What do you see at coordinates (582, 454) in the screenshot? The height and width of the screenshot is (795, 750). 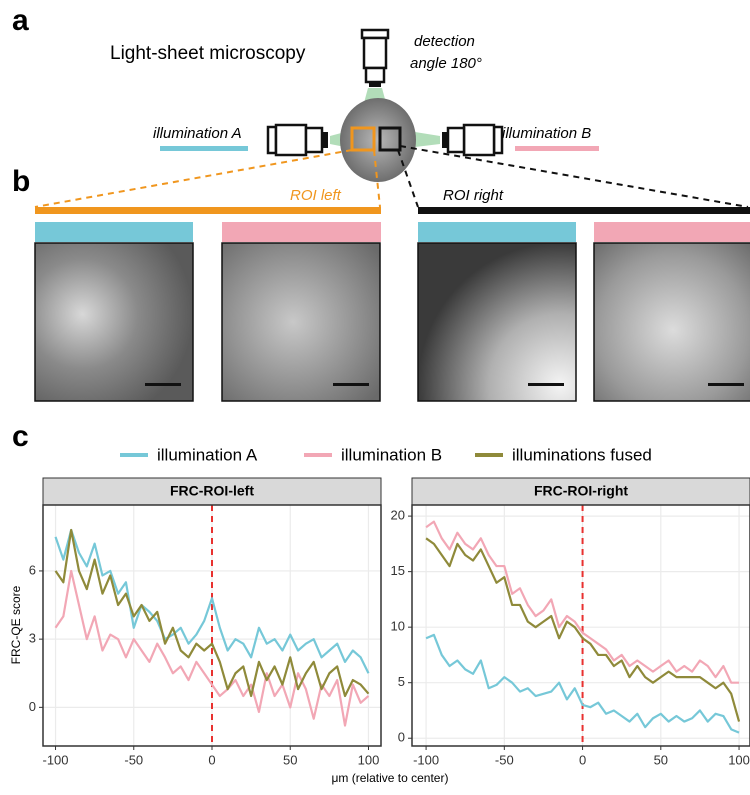 I see `legend-label: illuminations fused` at bounding box center [582, 454].